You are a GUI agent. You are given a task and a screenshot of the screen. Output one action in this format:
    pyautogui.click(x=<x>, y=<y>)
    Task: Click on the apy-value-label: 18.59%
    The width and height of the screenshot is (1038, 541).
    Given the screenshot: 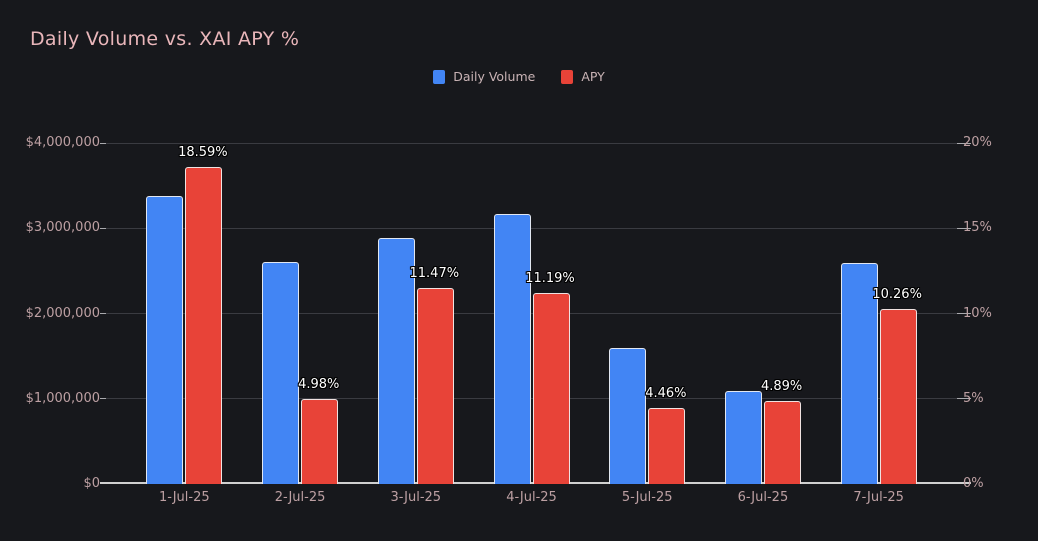 What is the action you would take?
    pyautogui.click(x=203, y=153)
    